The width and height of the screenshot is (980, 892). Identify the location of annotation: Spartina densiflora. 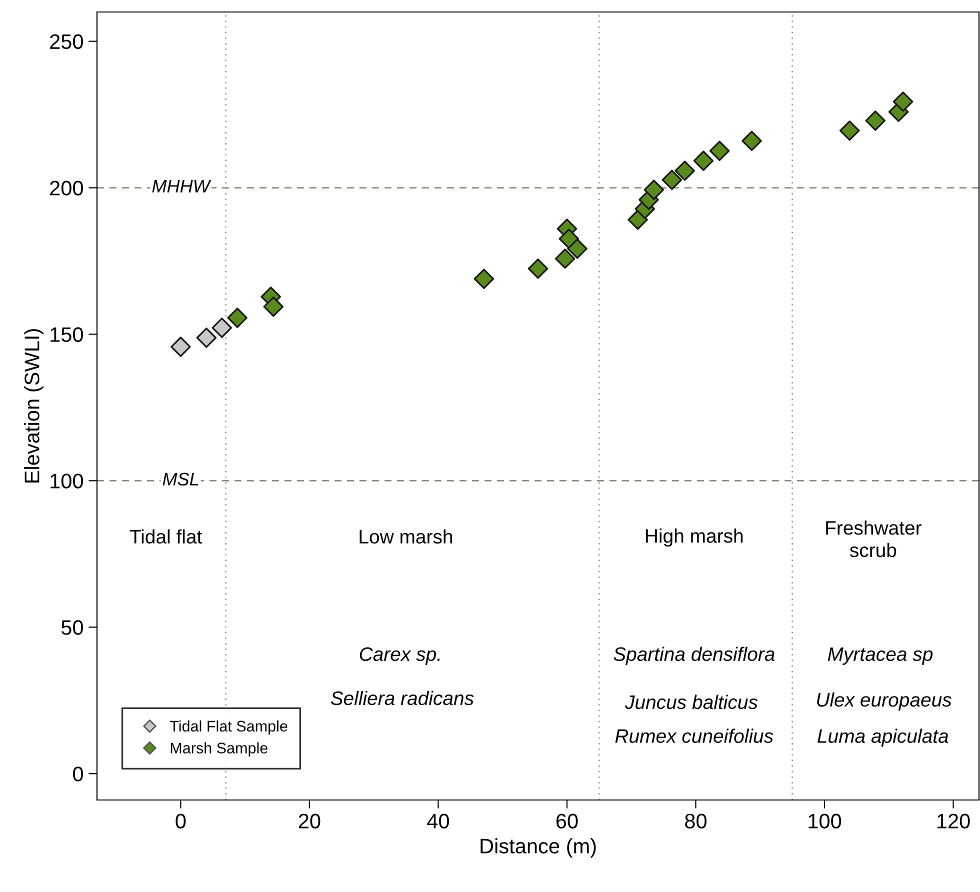
(694, 655).